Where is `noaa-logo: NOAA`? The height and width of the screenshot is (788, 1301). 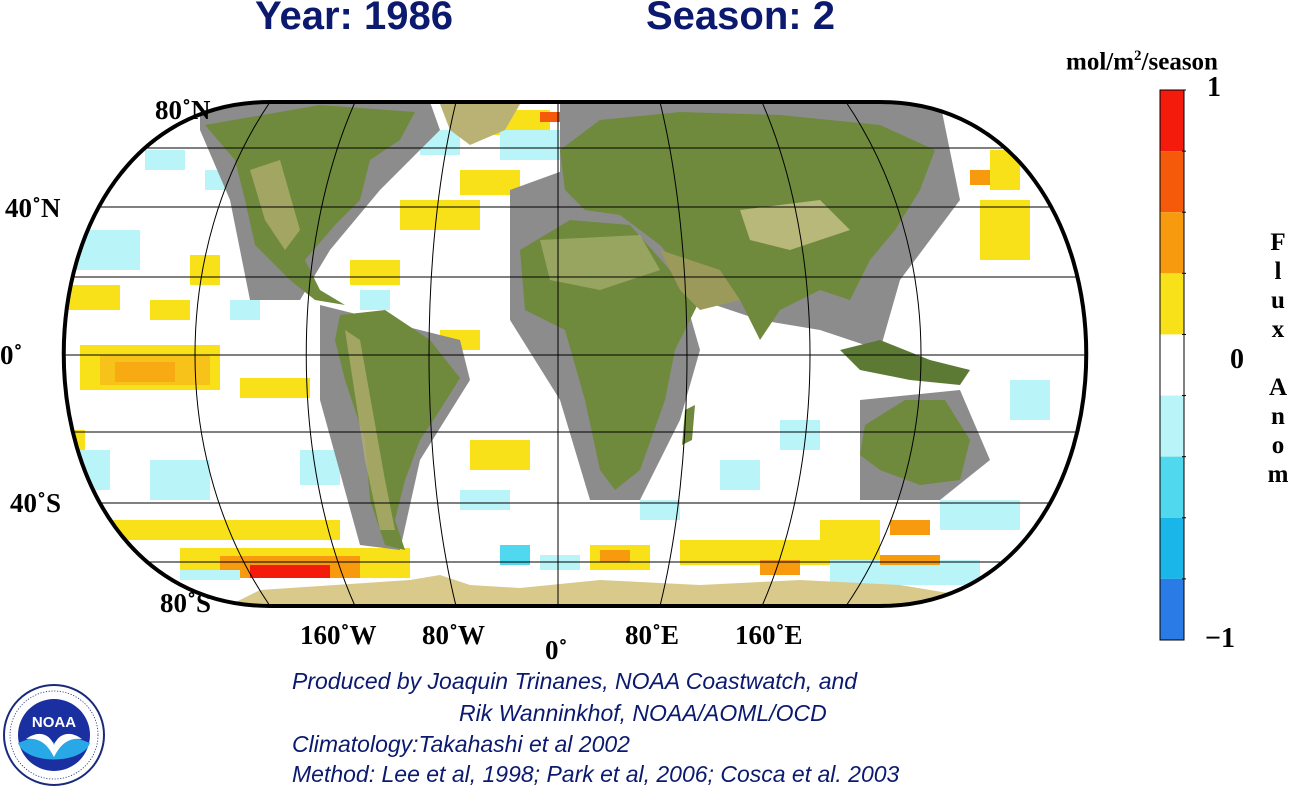 noaa-logo: NOAA is located at coordinates (54, 735).